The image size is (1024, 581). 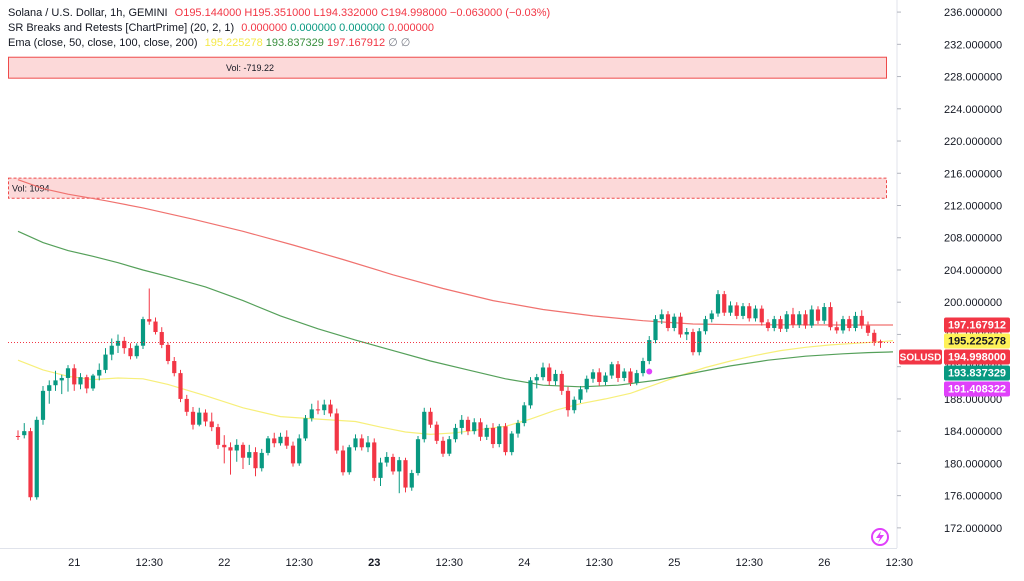 I want to click on price-tag: 193.837329, so click(x=977, y=373).